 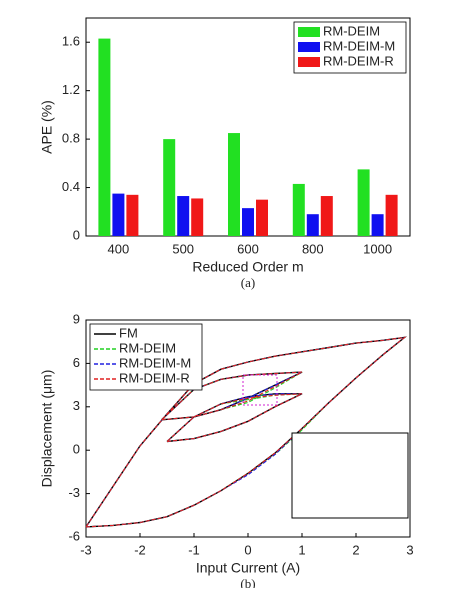 I want to click on y-tick-label: 0.8, so click(x=71, y=138).